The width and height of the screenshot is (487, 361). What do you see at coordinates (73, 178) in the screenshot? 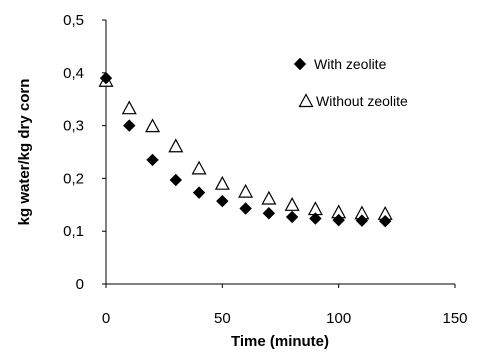
I see `y-tick-label: 0,2` at bounding box center [73, 178].